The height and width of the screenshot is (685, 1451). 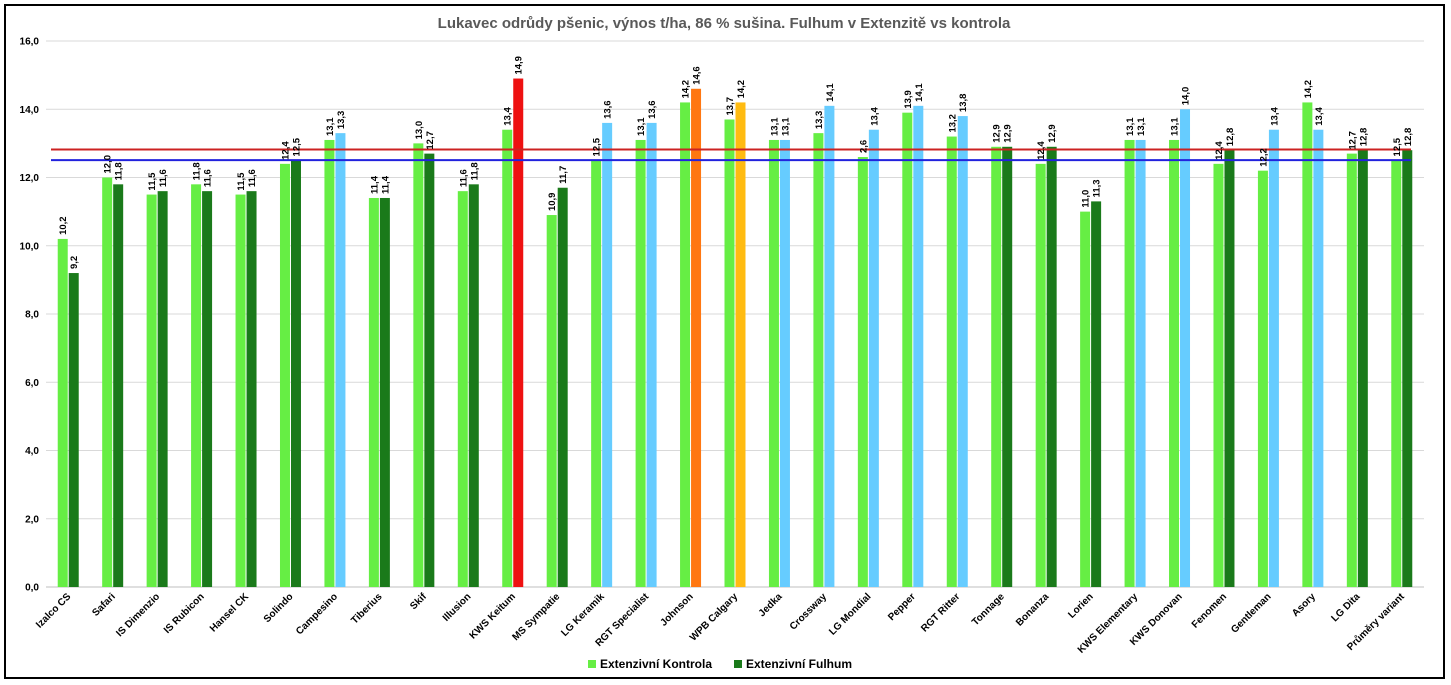 I want to click on y-tick-label: 4,0, so click(x=32, y=451).